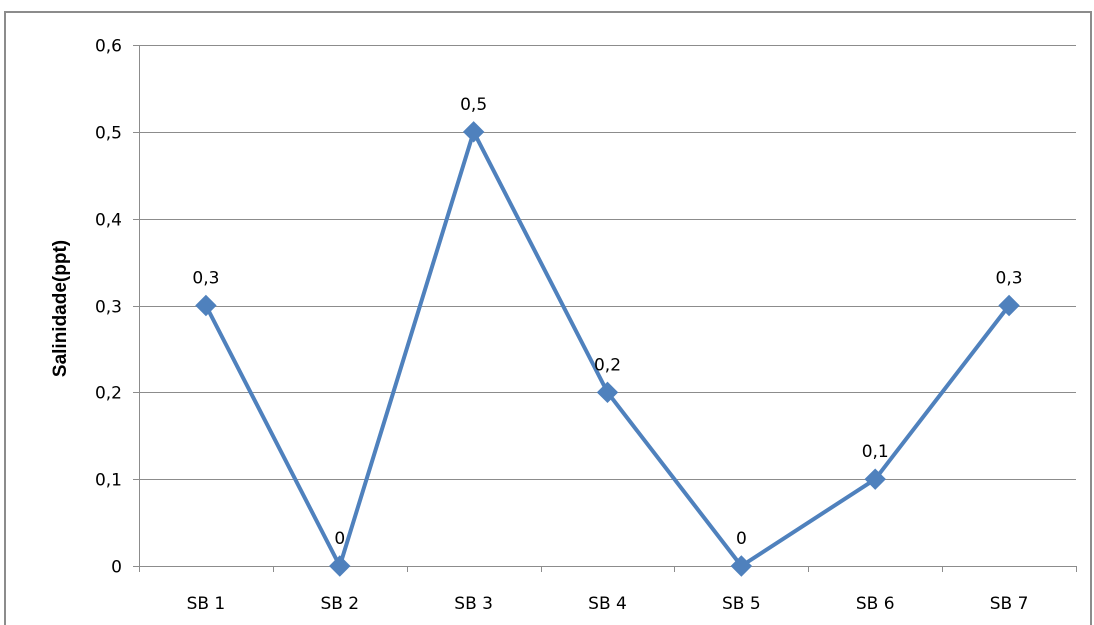 This screenshot has height=625, width=1094. What do you see at coordinates (108, 134) in the screenshot?
I see `y-tick-label: 0,5` at bounding box center [108, 134].